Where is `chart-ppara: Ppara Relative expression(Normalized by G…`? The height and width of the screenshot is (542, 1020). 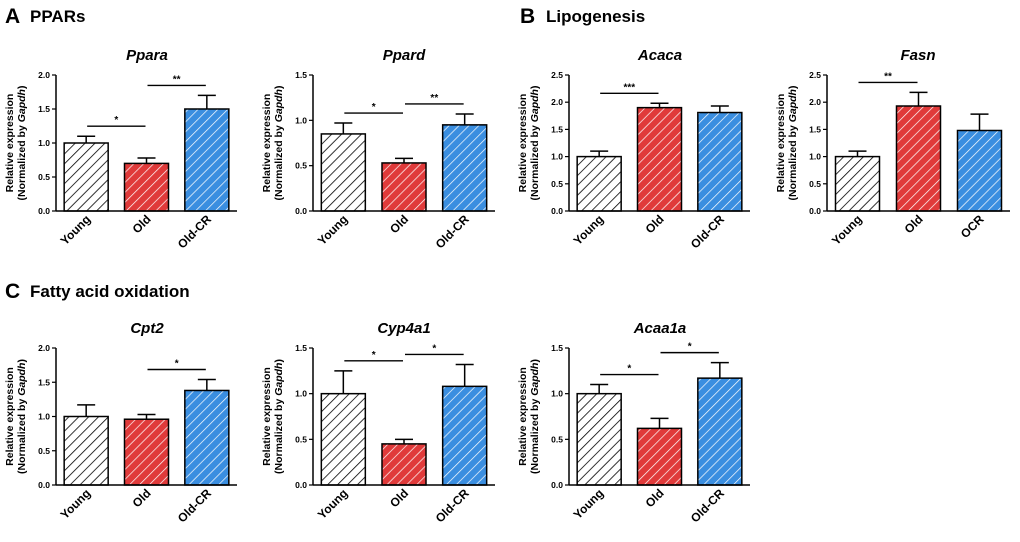
chart-ppara: Ppara Relative expression(Normalized by G… is located at coordinates (120, 149).